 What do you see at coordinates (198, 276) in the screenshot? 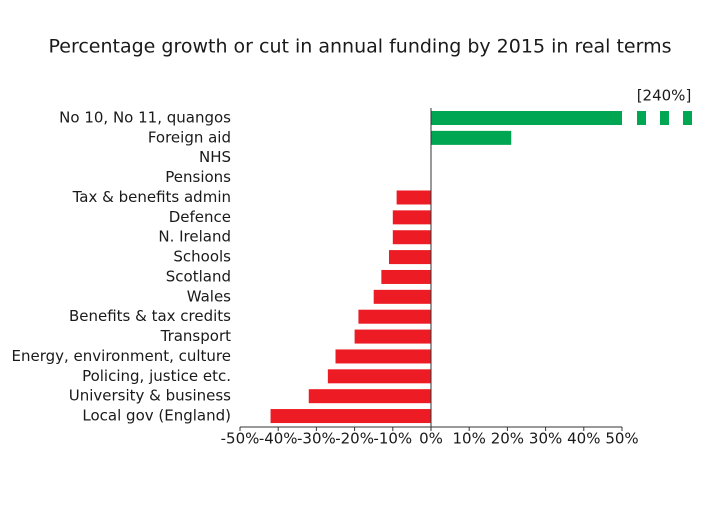
I see `category-label: Scotland` at bounding box center [198, 276].